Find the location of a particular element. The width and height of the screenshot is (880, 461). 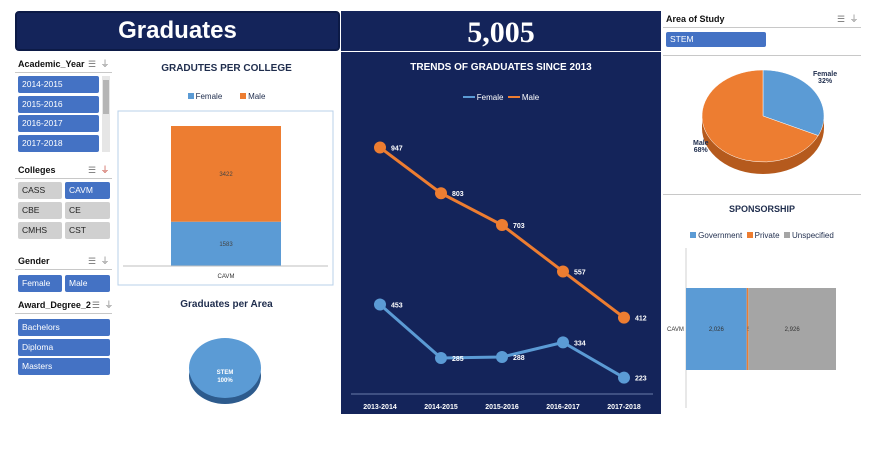

slicer-item-2017-2018: 2017-2018 is located at coordinates (58, 143).